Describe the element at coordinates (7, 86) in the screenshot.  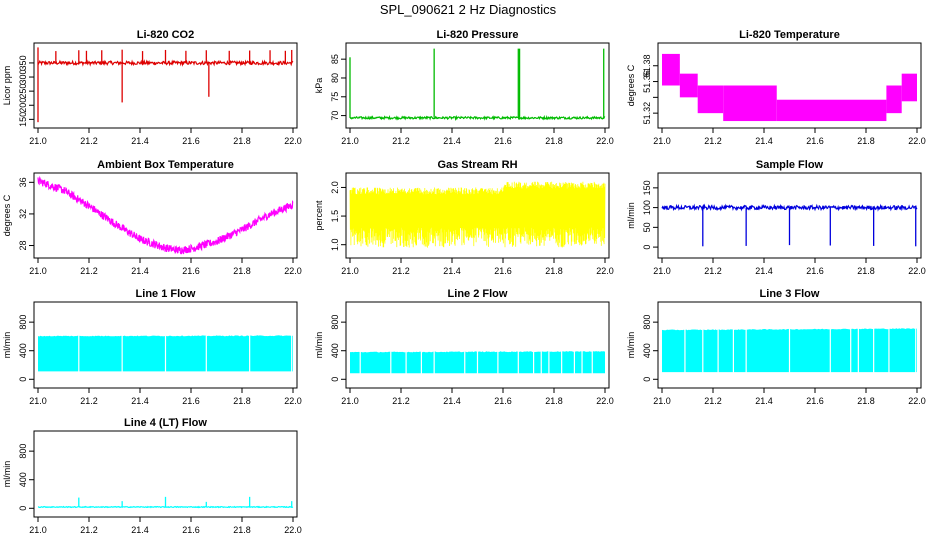
I see `y-axis-label: Licor ppm` at that location.